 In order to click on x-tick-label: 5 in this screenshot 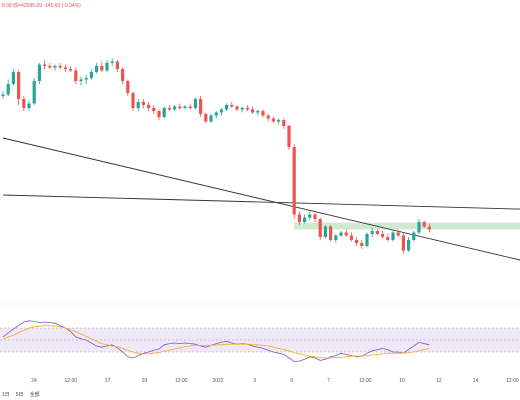, I will do `click(291, 381)`.